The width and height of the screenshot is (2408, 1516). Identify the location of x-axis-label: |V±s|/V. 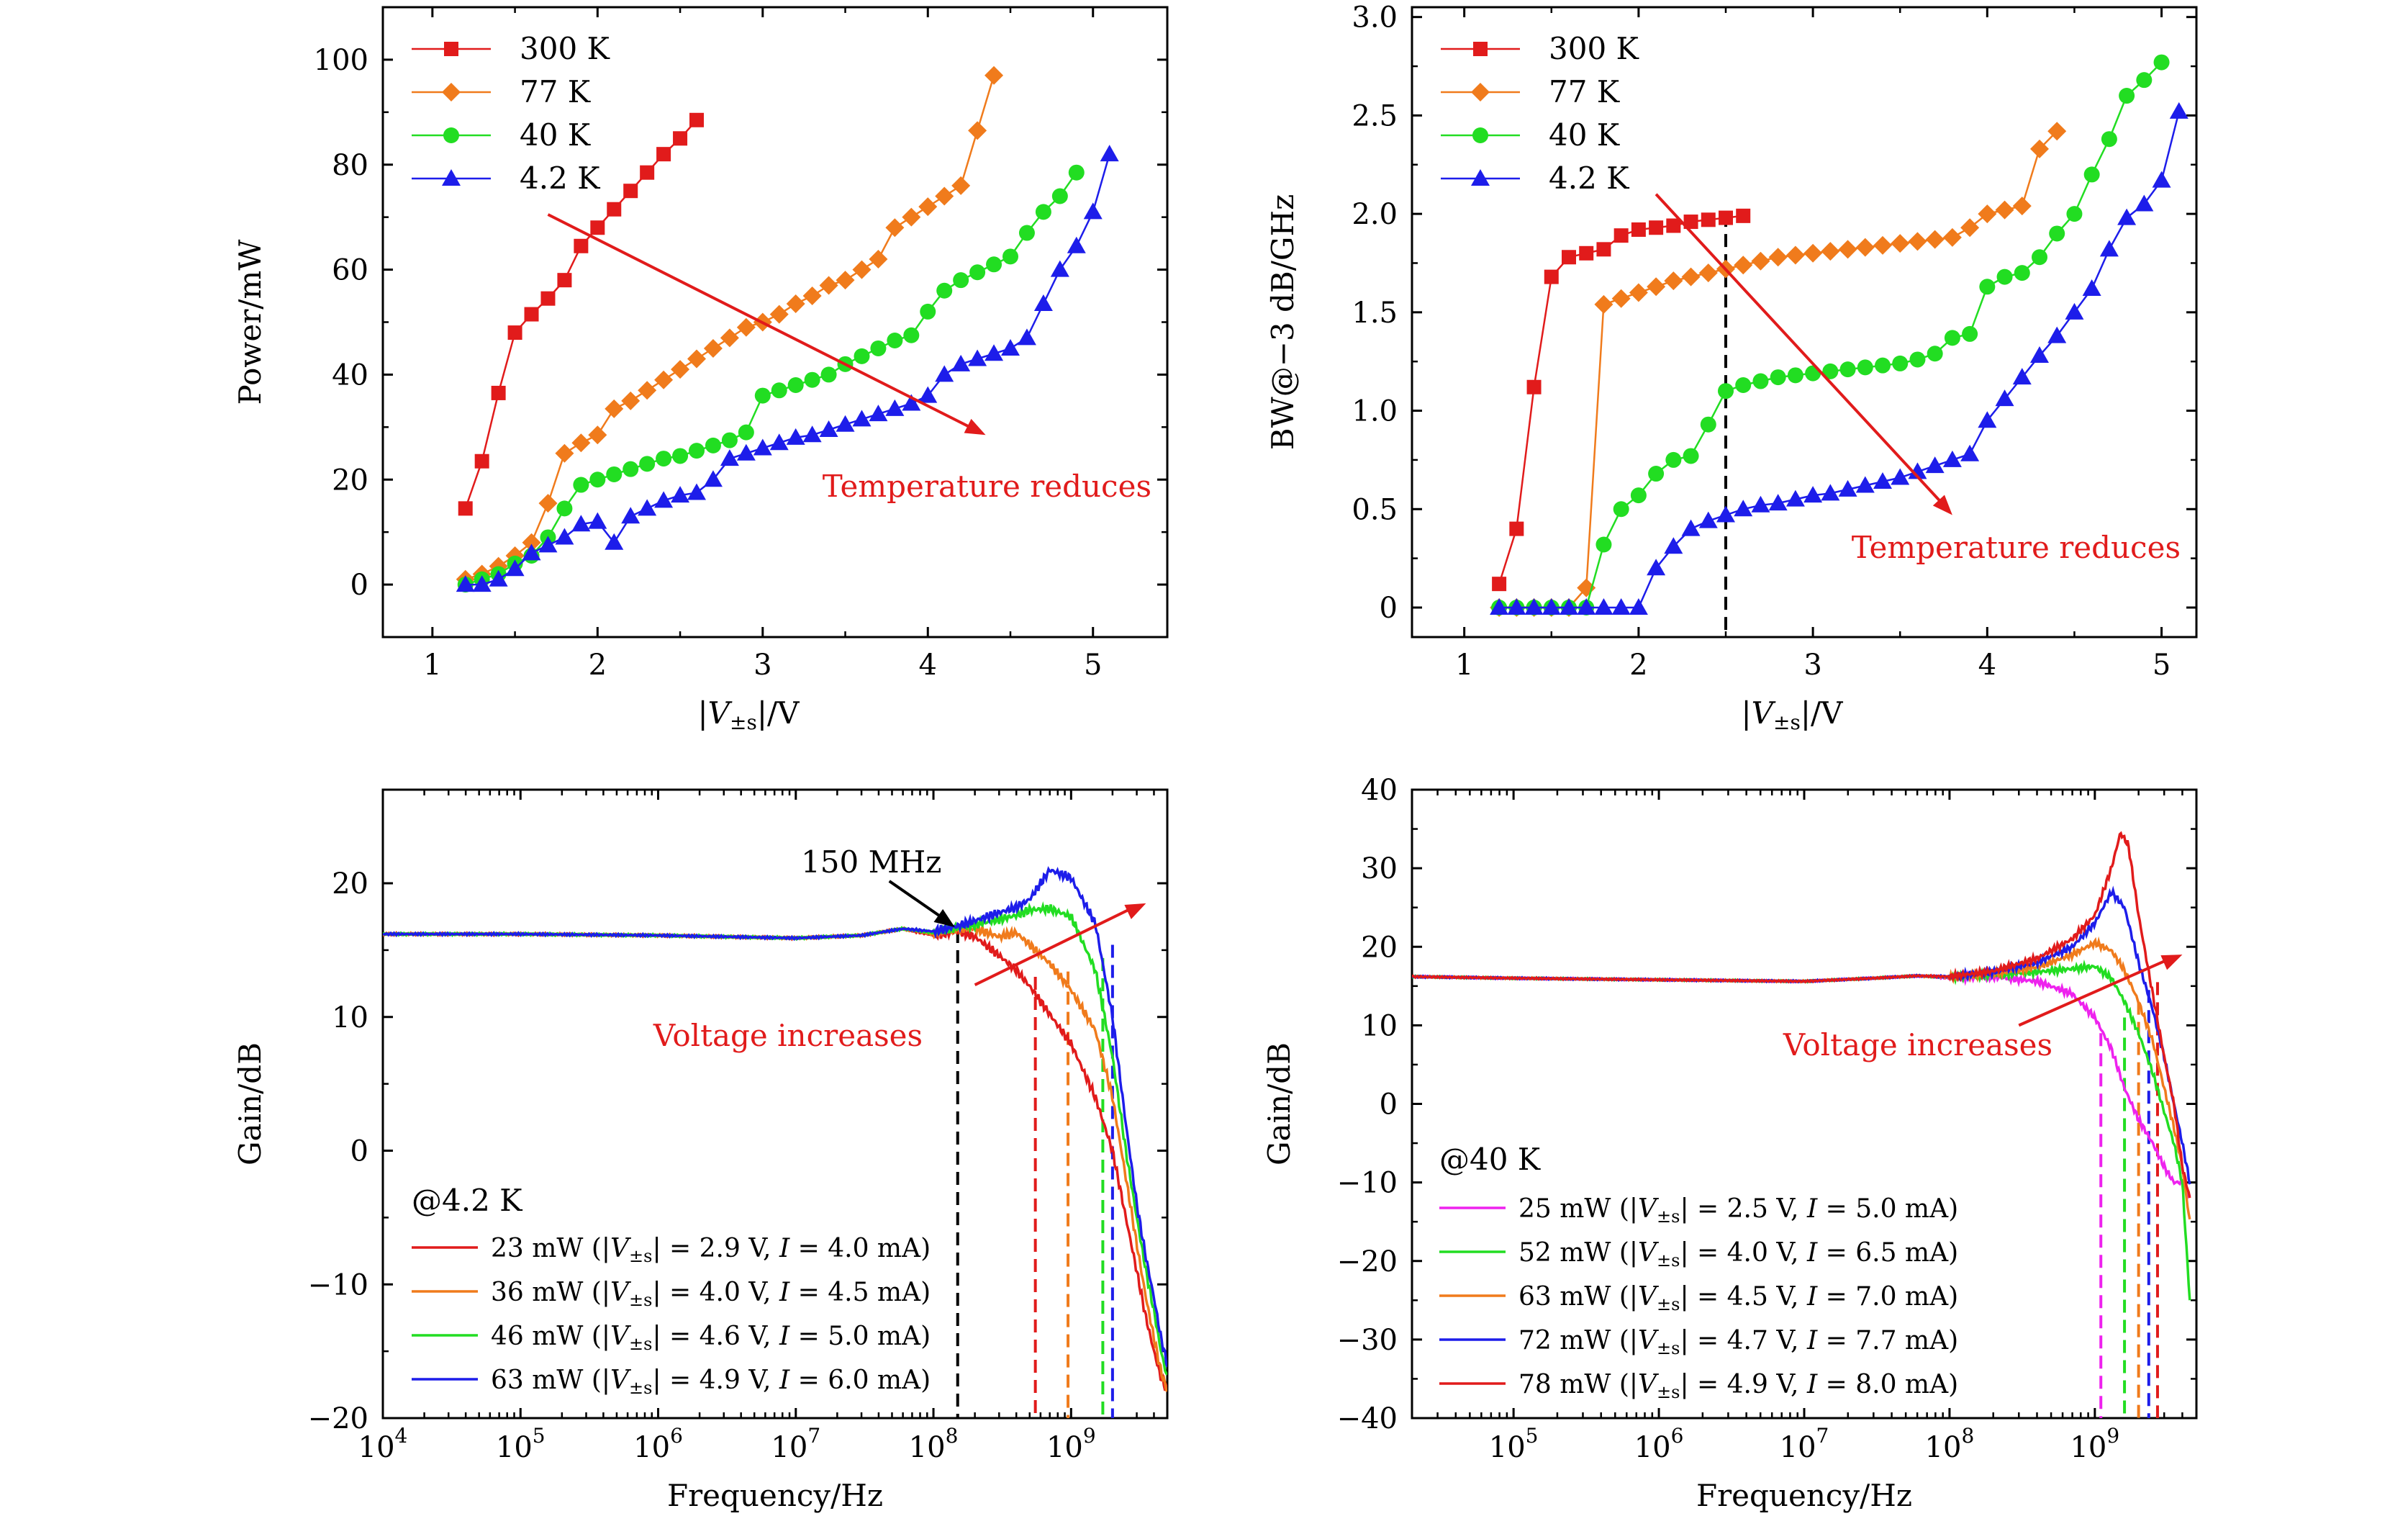
(1793, 714).